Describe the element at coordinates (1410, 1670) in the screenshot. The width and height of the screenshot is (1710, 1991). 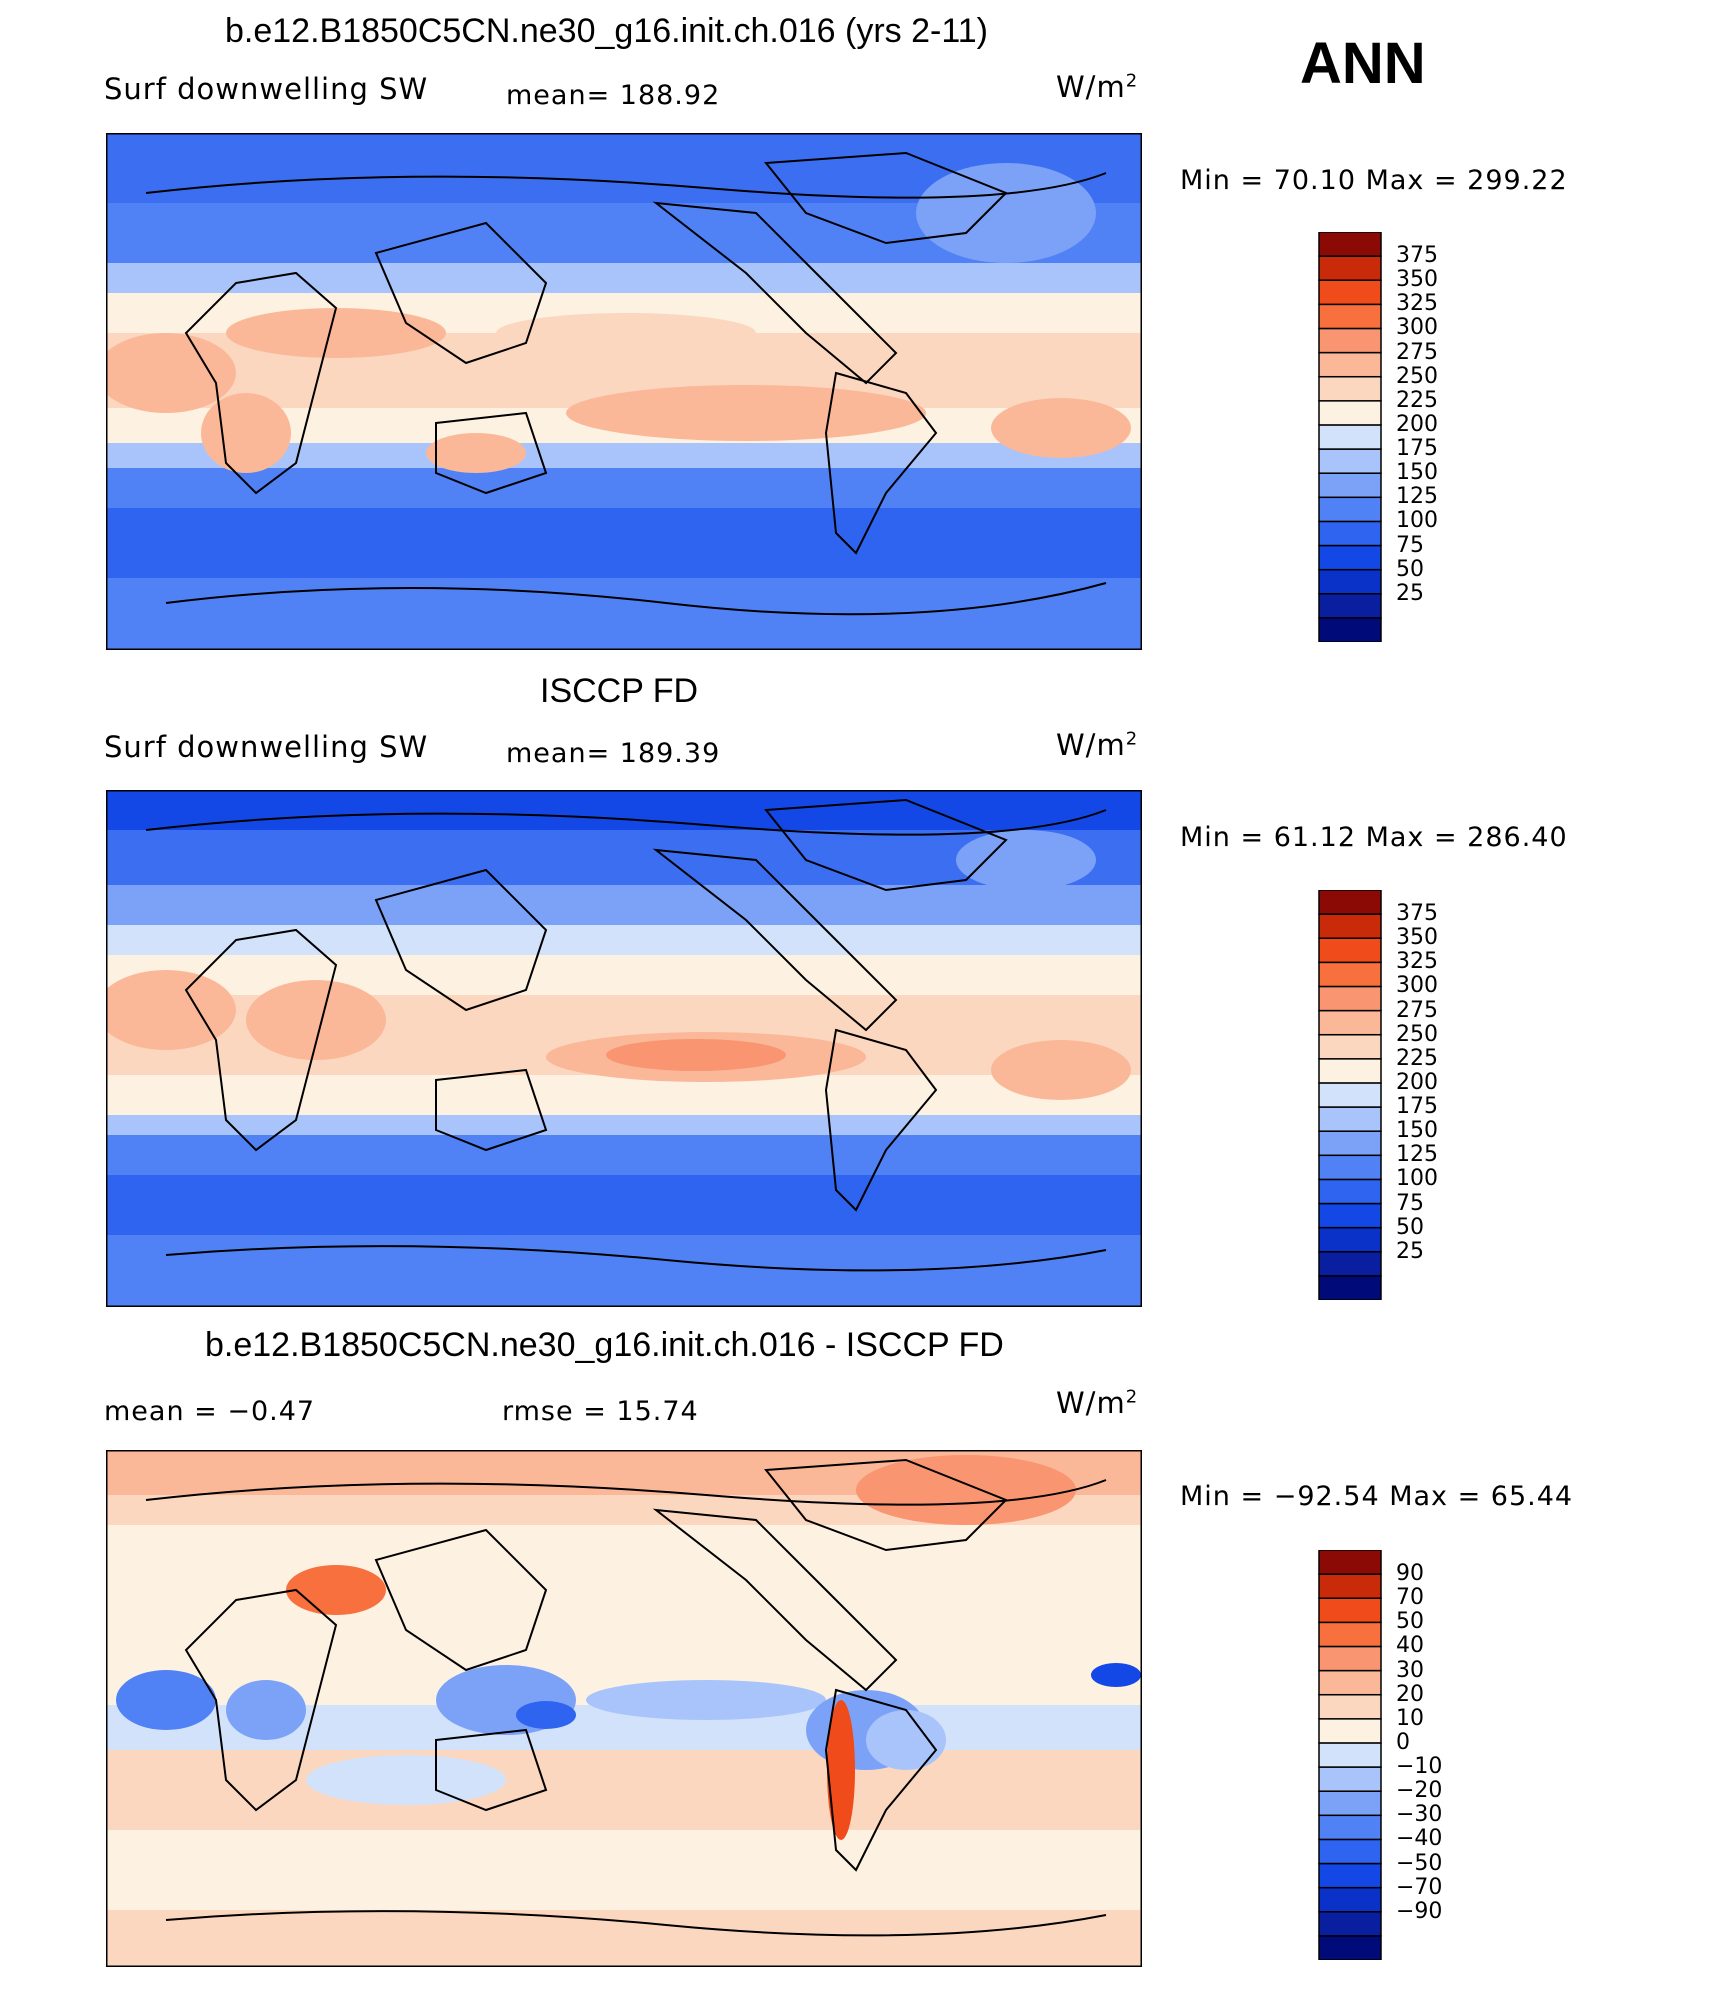
I see `panel3-colorbar-tick-label: 30` at that location.